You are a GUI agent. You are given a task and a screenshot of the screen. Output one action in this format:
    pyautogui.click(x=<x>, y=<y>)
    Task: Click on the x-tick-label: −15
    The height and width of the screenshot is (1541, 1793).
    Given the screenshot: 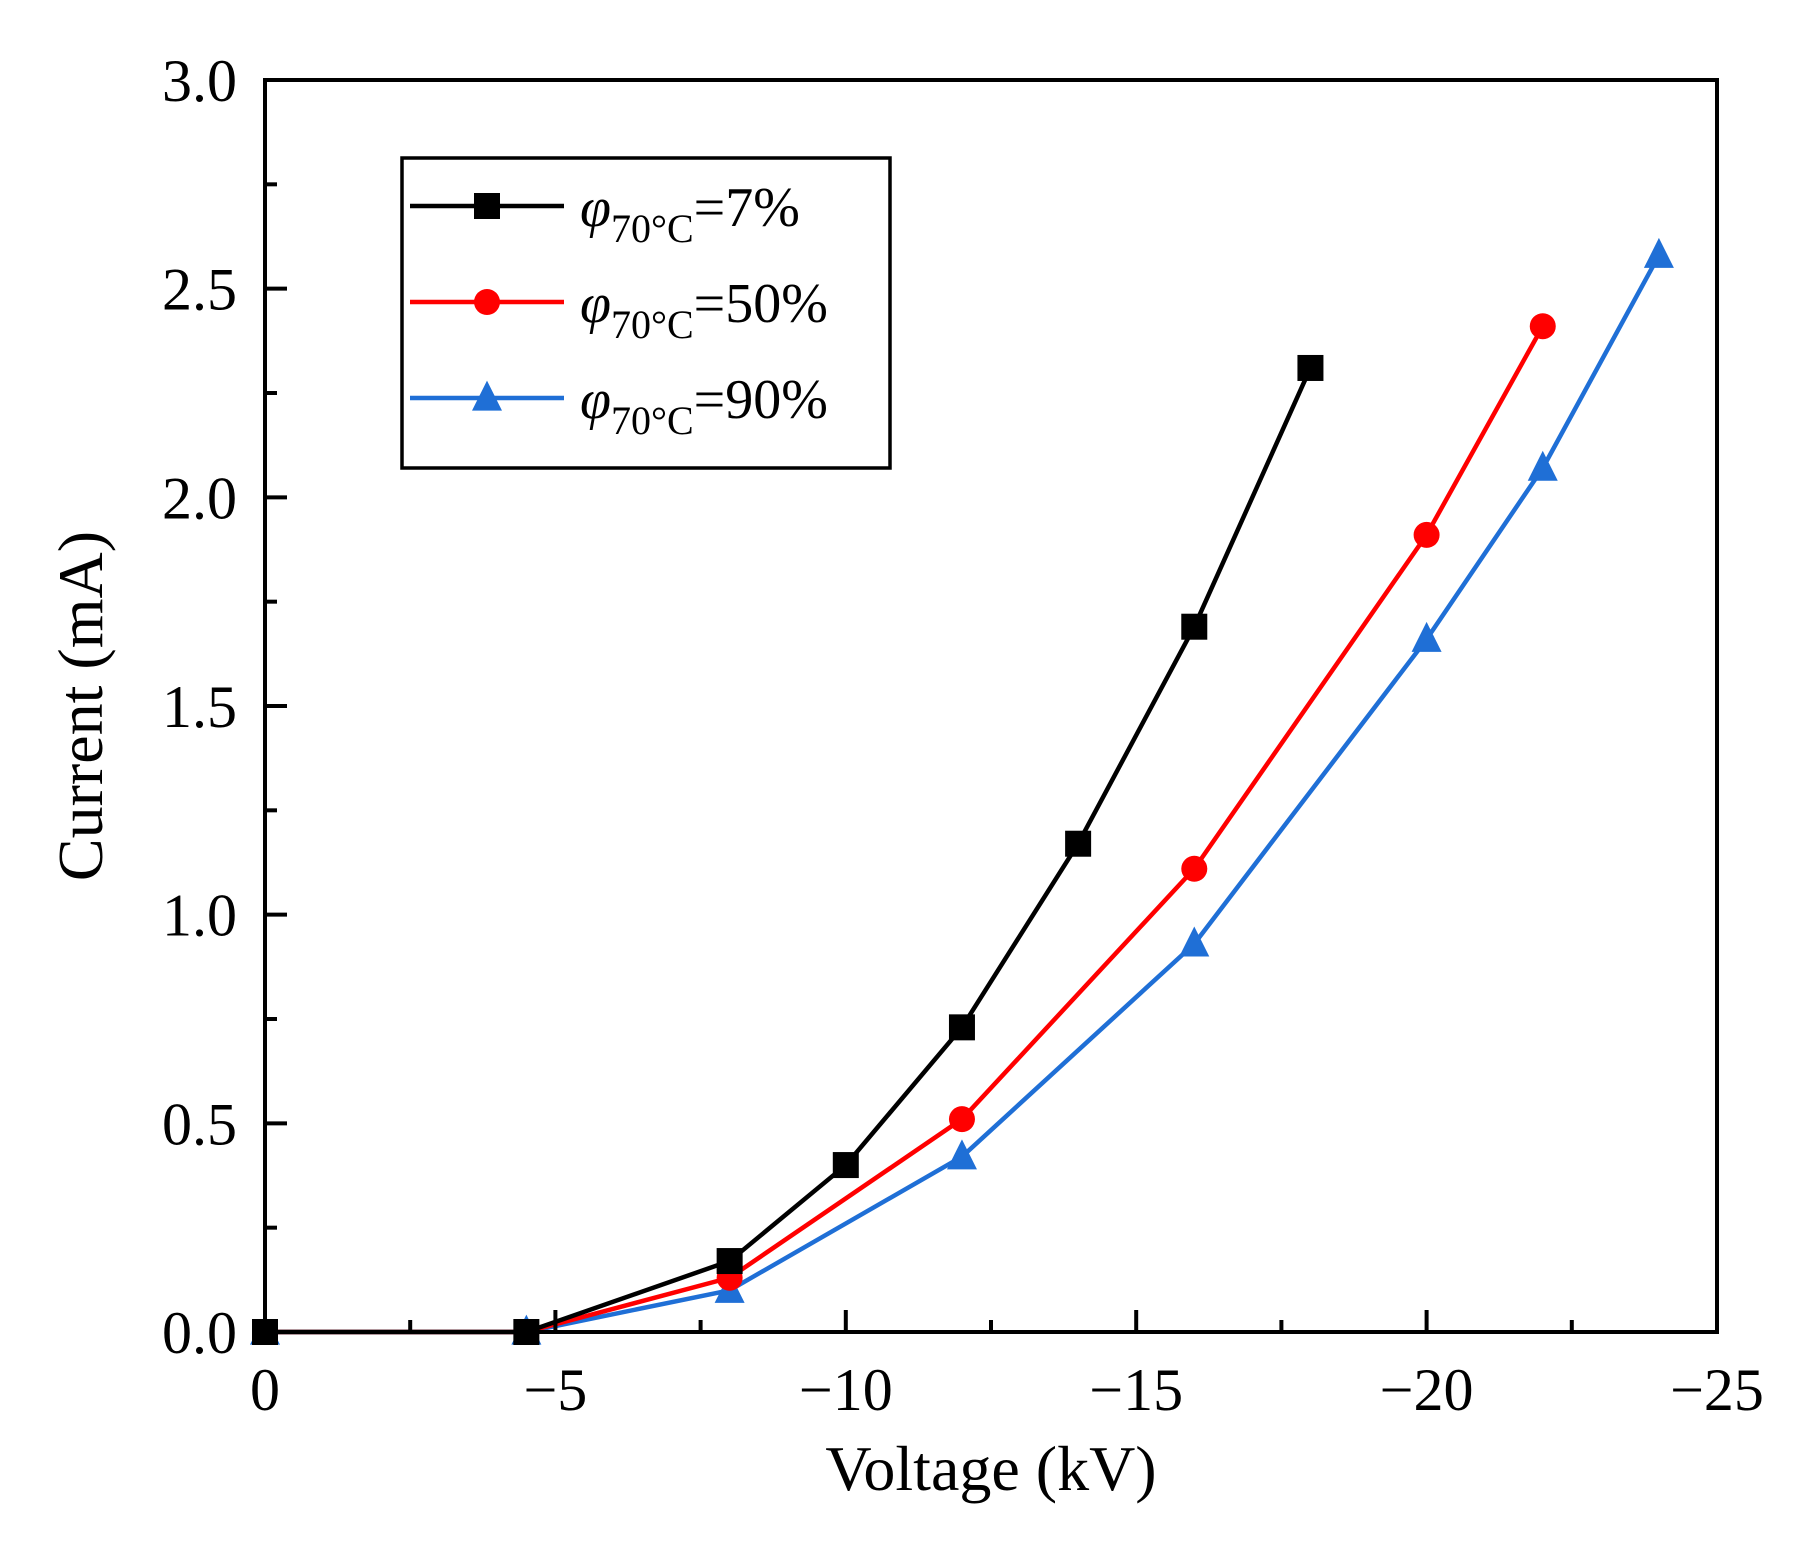 What is the action you would take?
    pyautogui.click(x=1136, y=1390)
    